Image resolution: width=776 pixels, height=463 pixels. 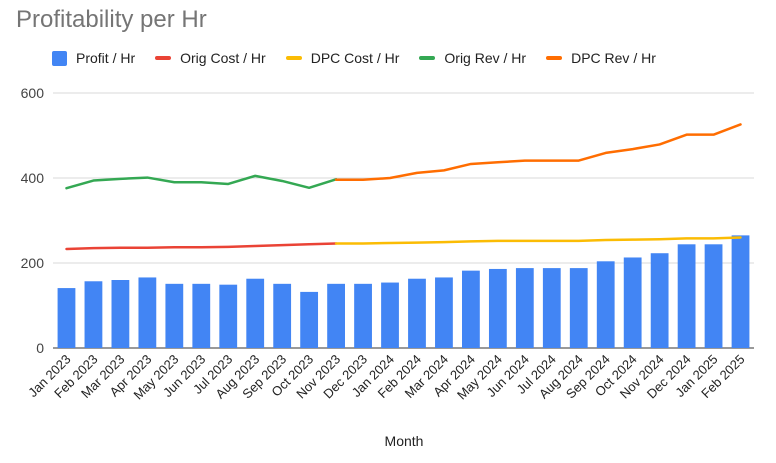 What do you see at coordinates (40, 348) in the screenshot?
I see `y-tick-label: 0` at bounding box center [40, 348].